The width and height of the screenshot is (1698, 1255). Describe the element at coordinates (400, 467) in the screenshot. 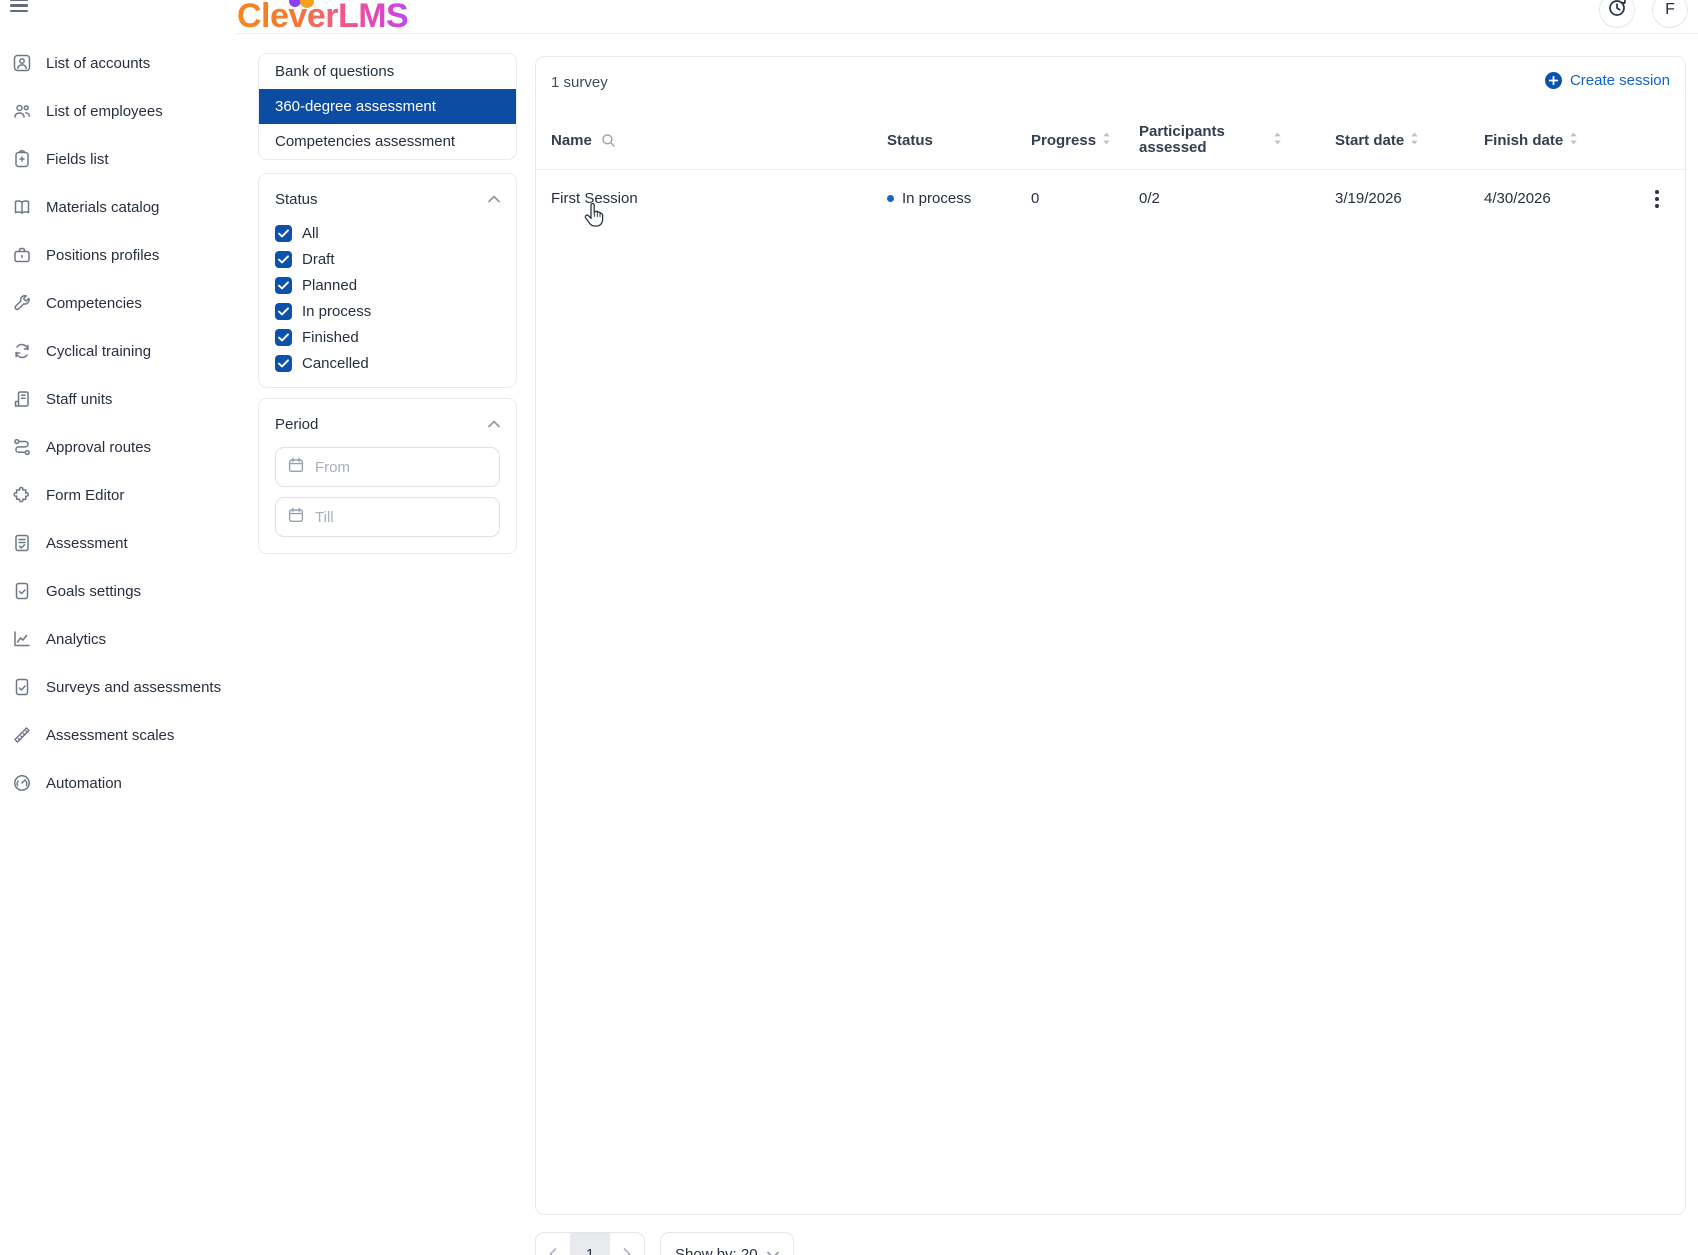

I see `period-from-input` at that location.